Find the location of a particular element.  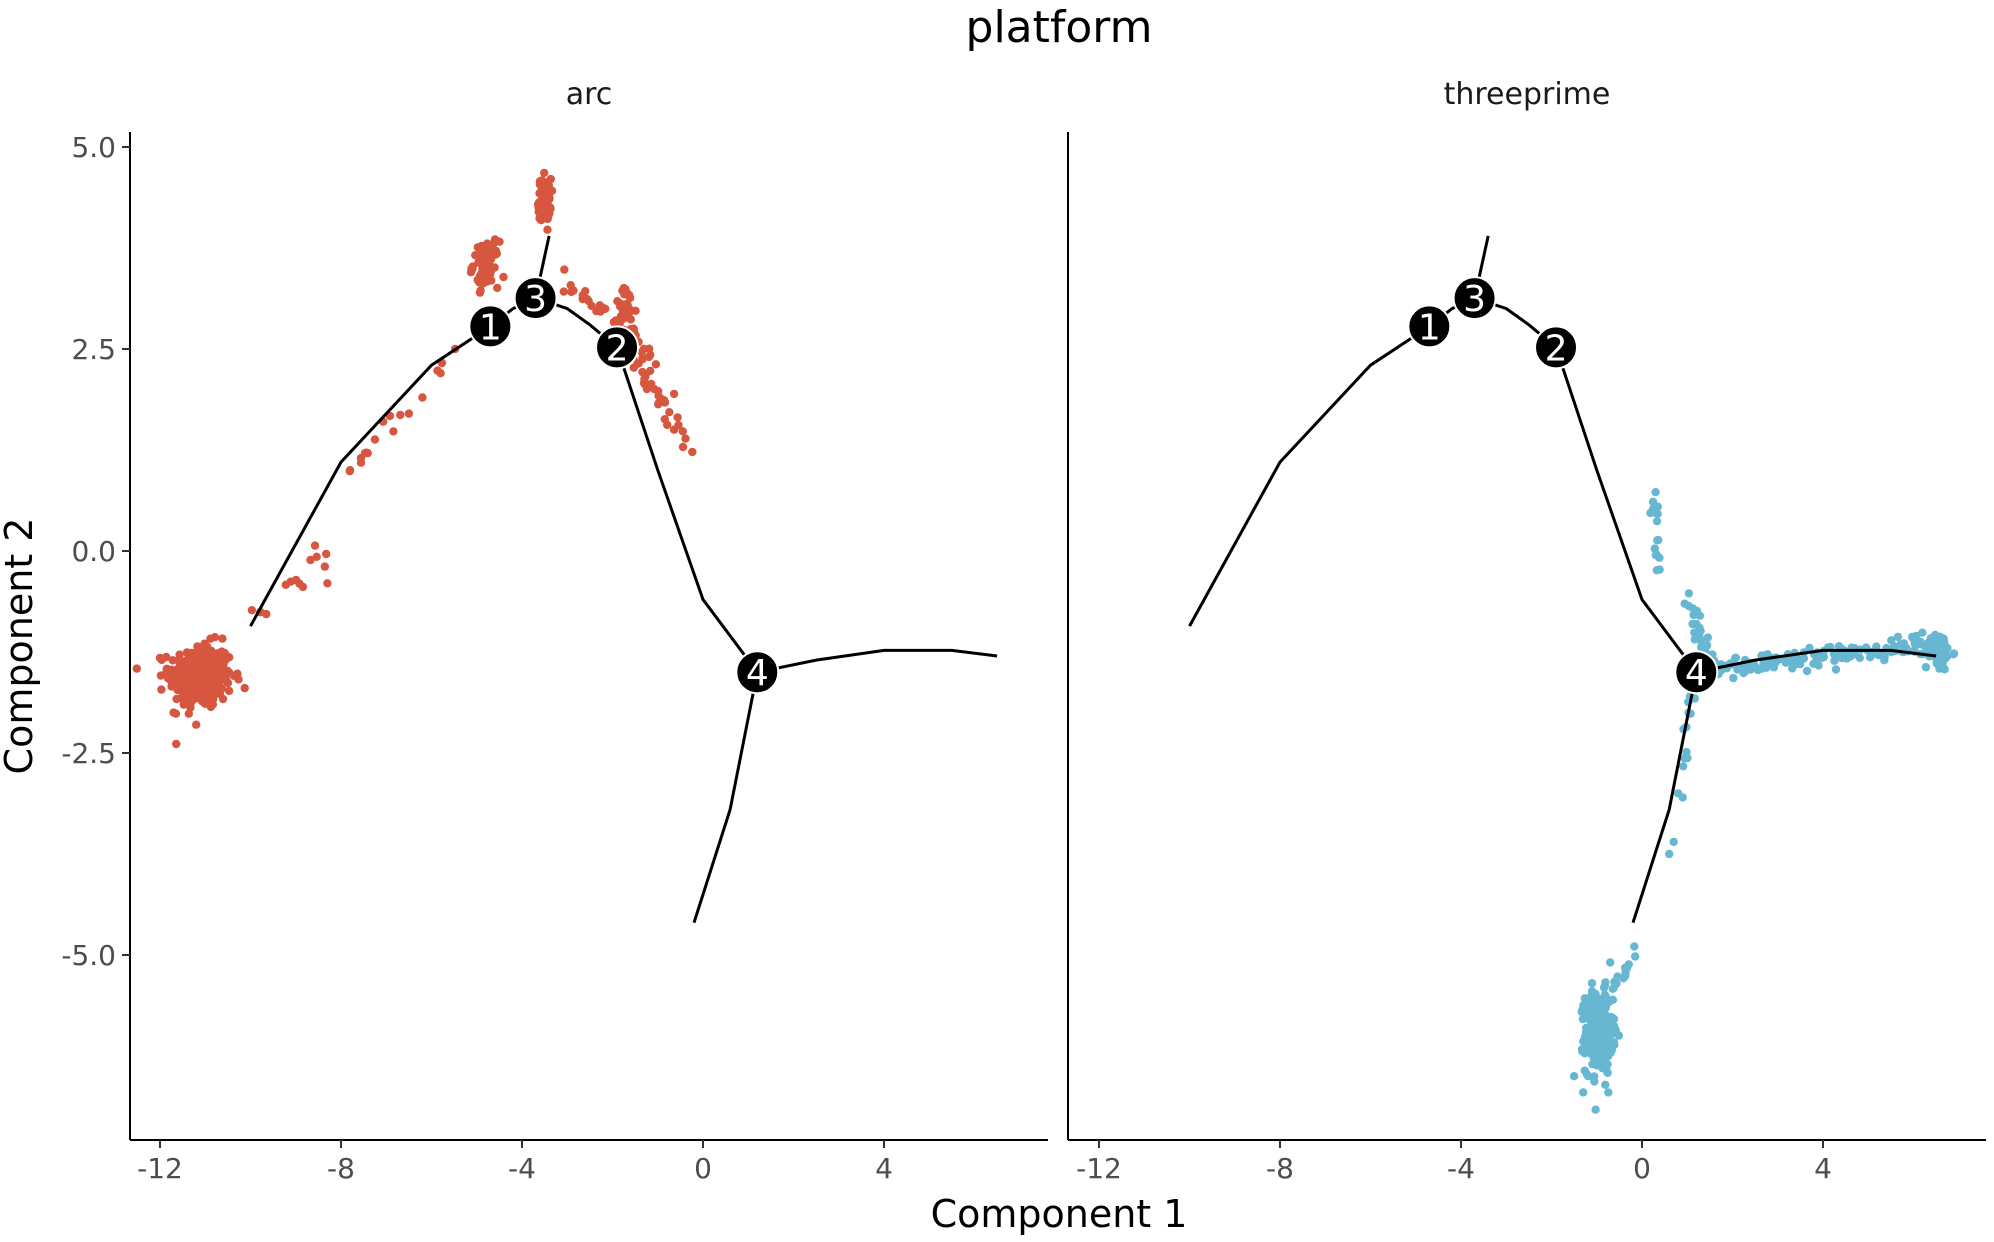

y-tick-label: -2.5 is located at coordinates (88, 753).